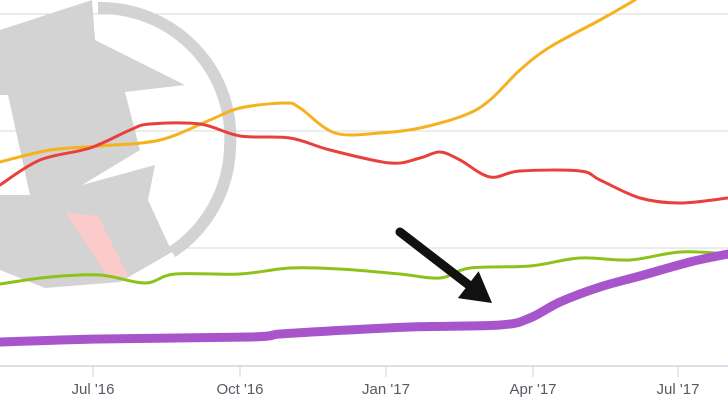 The image size is (728, 420). What do you see at coordinates (532, 389) in the screenshot?
I see `x-tick-label: Apr '17` at bounding box center [532, 389].